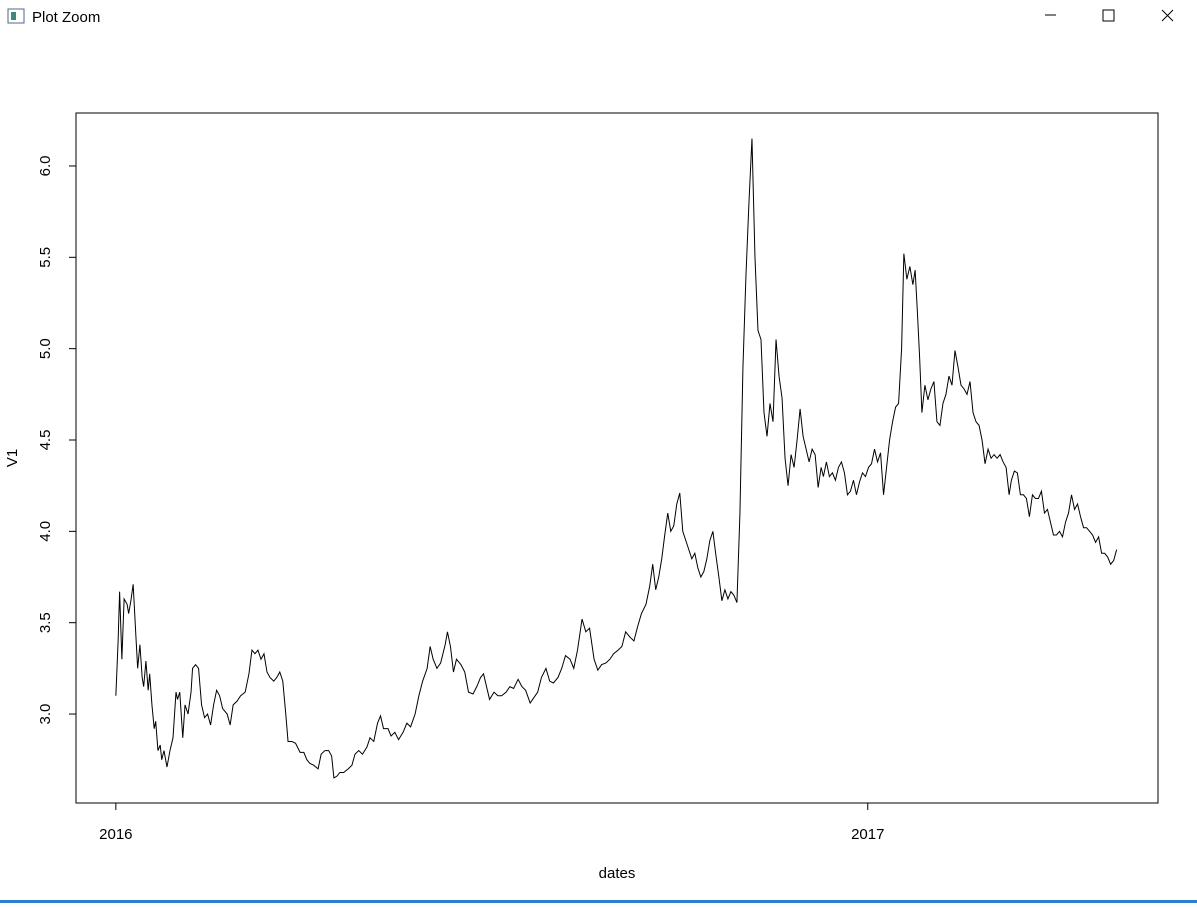 The width and height of the screenshot is (1197, 908). What do you see at coordinates (45, 257) in the screenshot?
I see `y-tick-label: 5.5` at bounding box center [45, 257].